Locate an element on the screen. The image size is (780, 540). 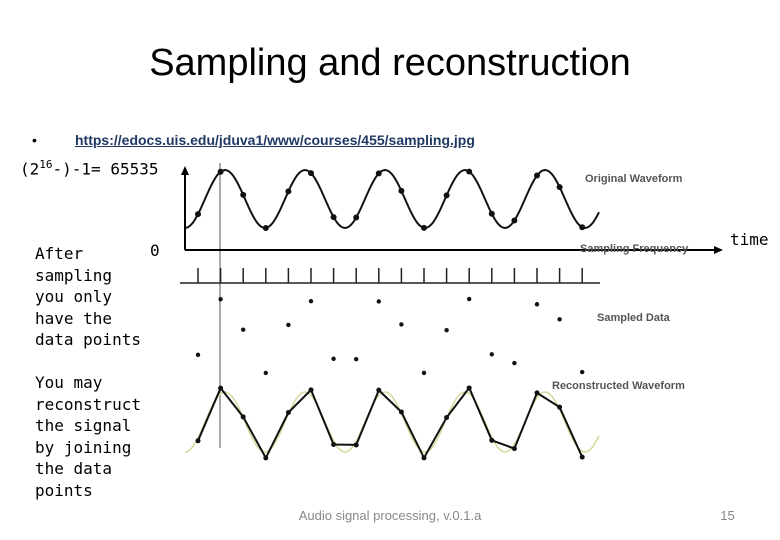
footer: Audio signal processing, v.0.1.a is located at coordinates (390, 515).